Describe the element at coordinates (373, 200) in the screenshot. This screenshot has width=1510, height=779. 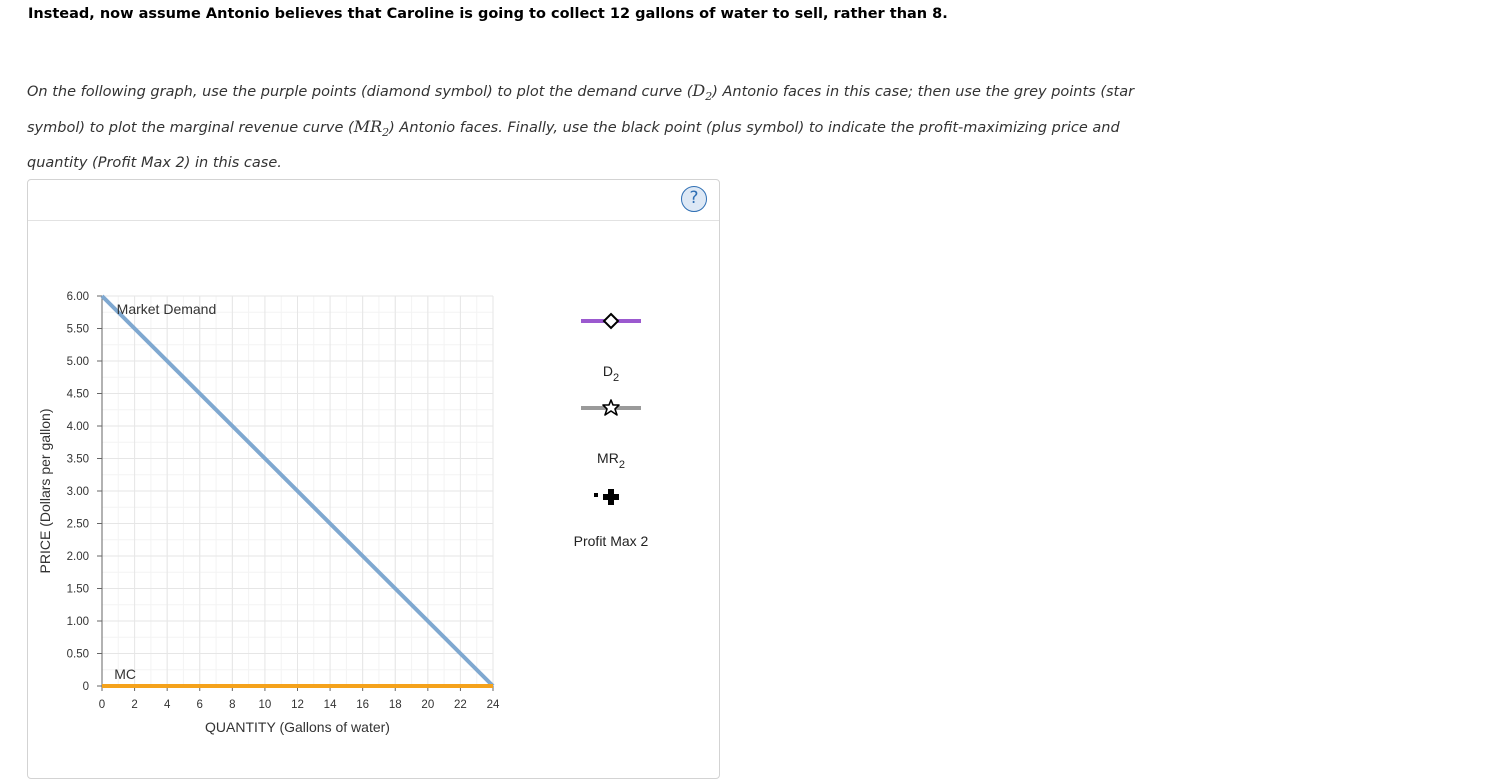
I see `graph-toolbar: ?` at that location.